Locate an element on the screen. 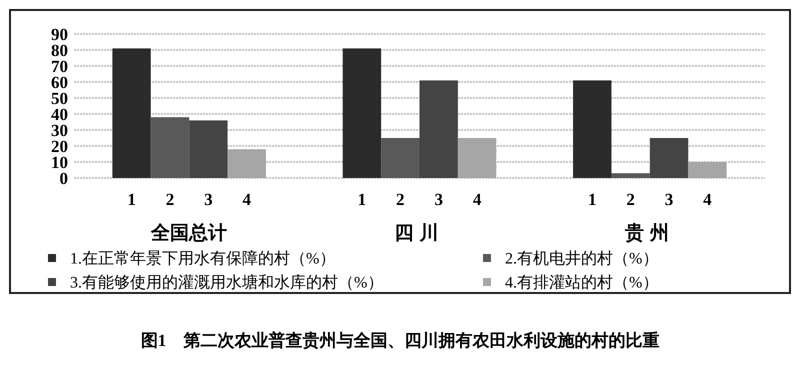 The height and width of the screenshot is (365, 800). legend-label: 4.有排灌站的村（%） is located at coordinates (581, 283).